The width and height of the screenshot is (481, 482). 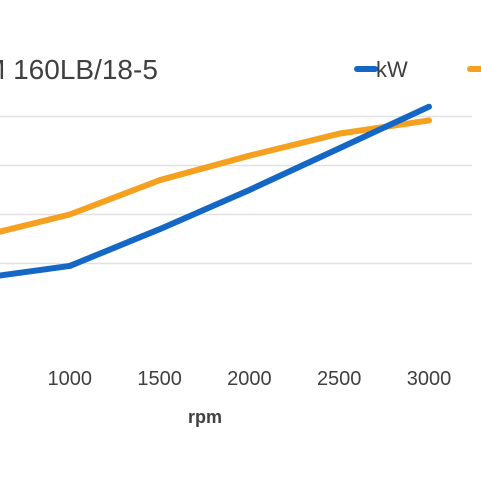 What do you see at coordinates (159, 379) in the screenshot?
I see `x-tick-label: 1500` at bounding box center [159, 379].